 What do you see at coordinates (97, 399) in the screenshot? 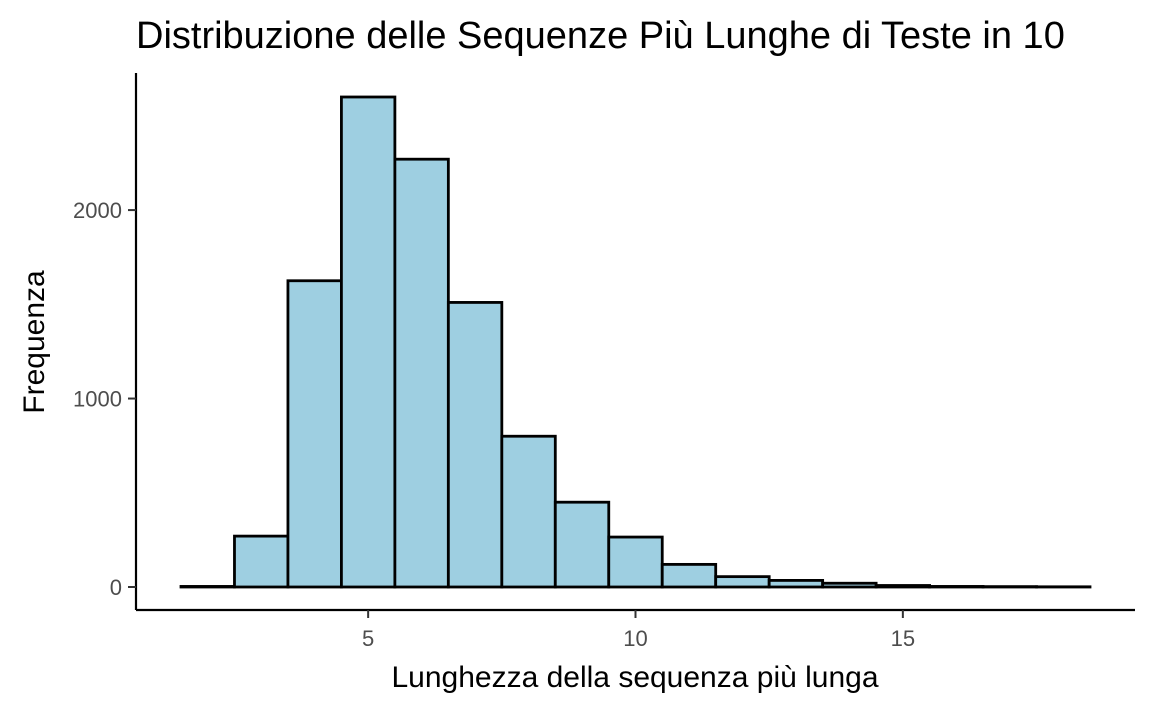
I see `y-tick-label: 1000` at bounding box center [97, 399].